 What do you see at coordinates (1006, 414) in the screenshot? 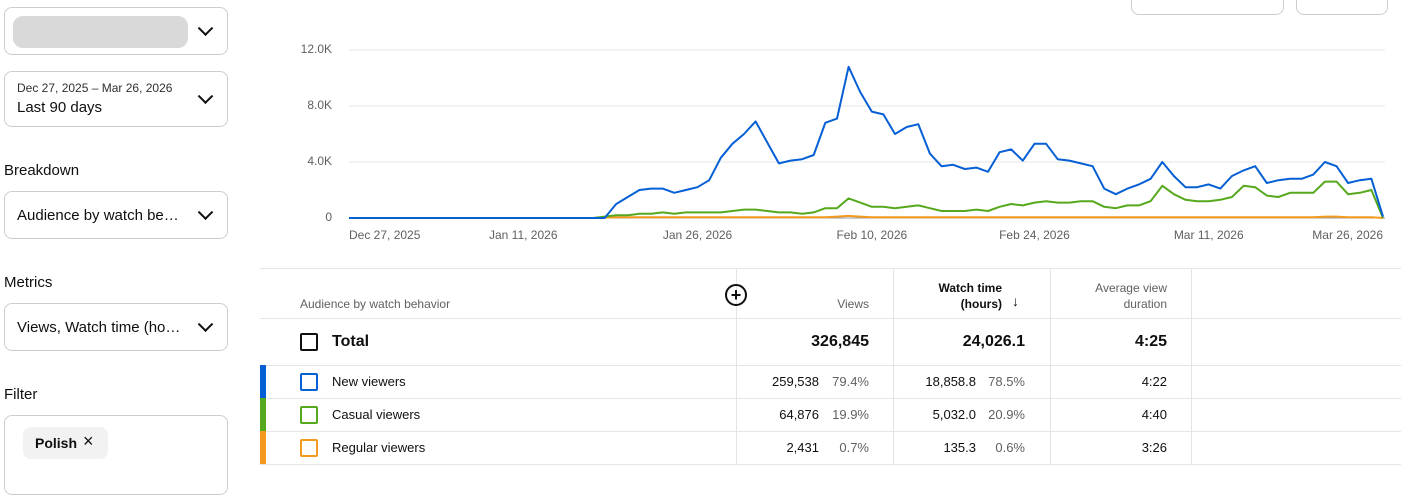
I see `cell-watch-pct: 20.9%` at bounding box center [1006, 414].